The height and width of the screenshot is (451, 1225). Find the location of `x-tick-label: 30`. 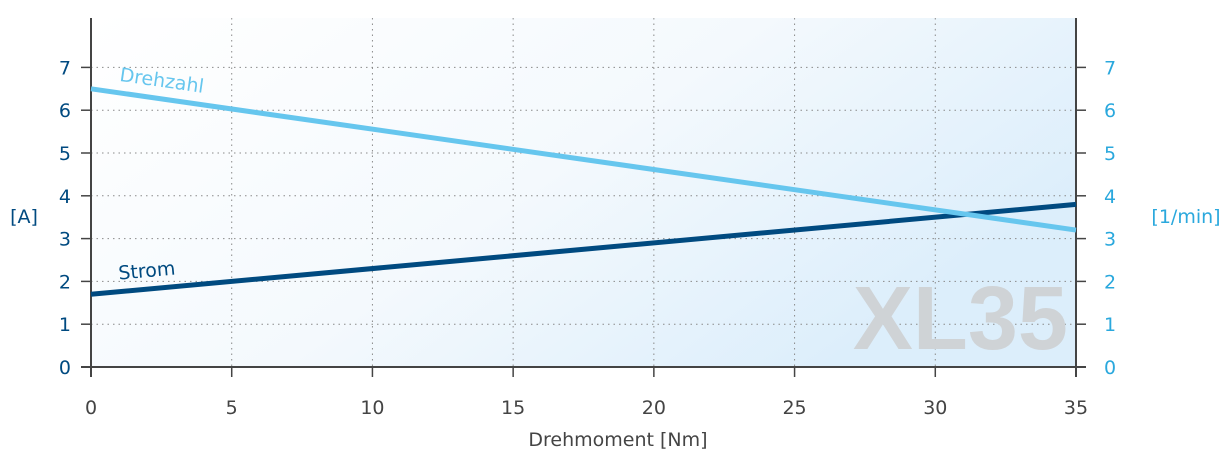

x-tick-label: 30 is located at coordinates (935, 408).